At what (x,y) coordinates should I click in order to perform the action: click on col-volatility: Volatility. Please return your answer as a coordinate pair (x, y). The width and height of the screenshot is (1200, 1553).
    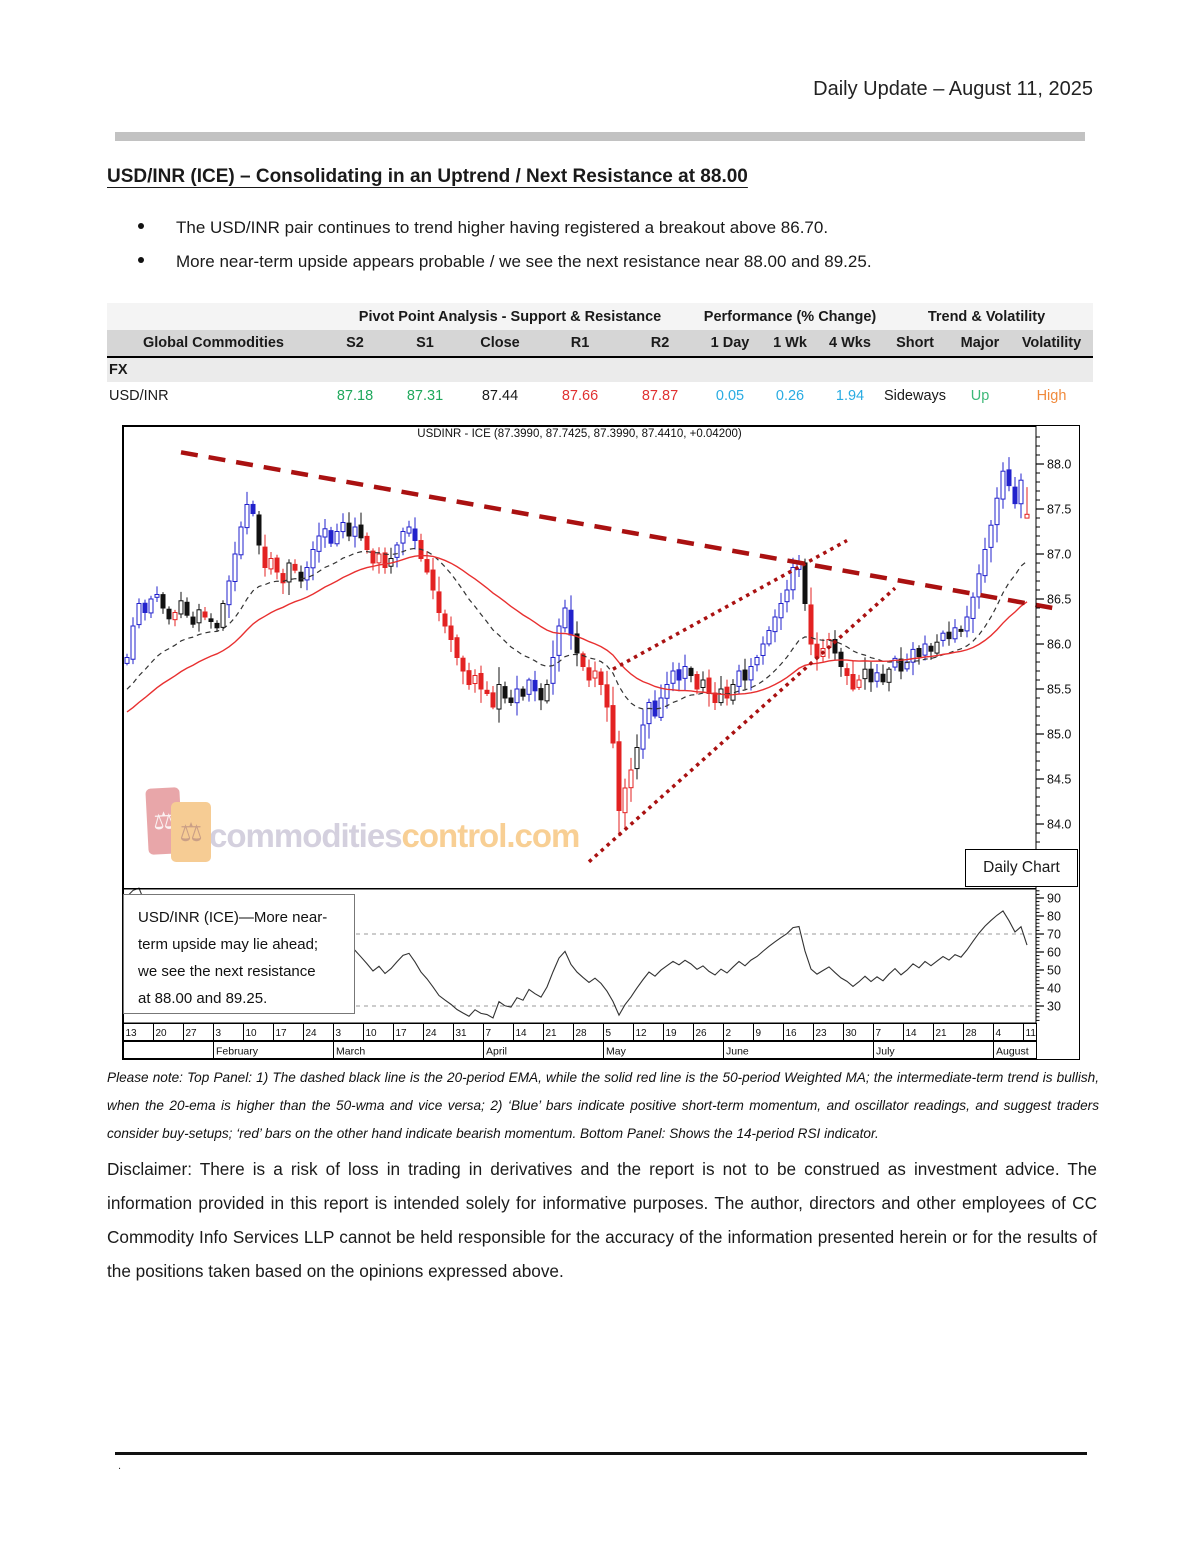
    Looking at the image, I should click on (1051, 343).